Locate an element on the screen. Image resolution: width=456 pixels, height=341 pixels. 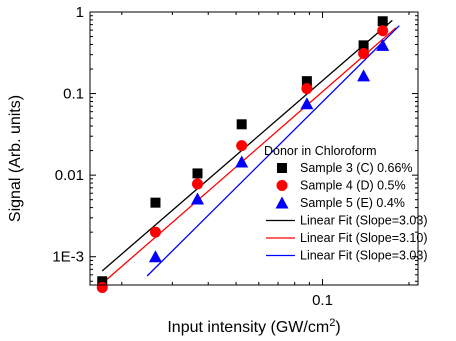
legend-label-1: Sample 3 (C) 0.66% is located at coordinates (356, 168).